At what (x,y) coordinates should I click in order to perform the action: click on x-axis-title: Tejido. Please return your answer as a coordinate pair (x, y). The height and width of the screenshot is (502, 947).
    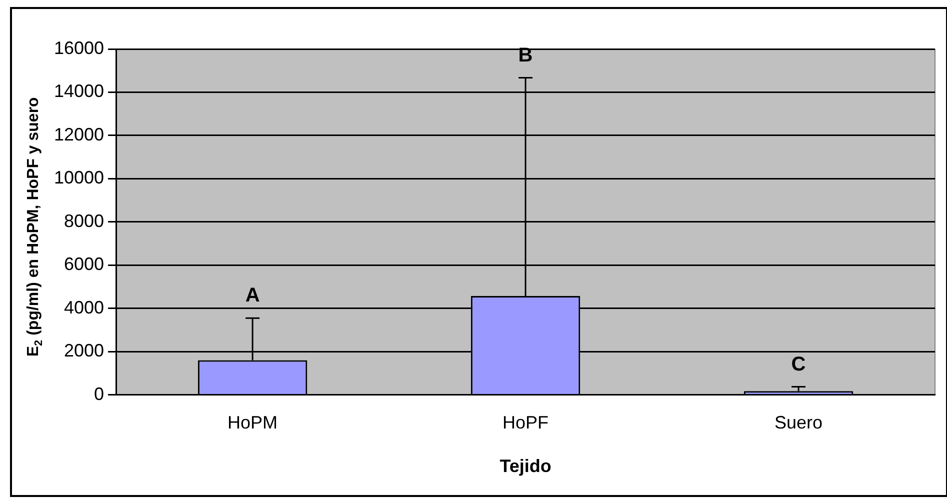
    Looking at the image, I should click on (526, 466).